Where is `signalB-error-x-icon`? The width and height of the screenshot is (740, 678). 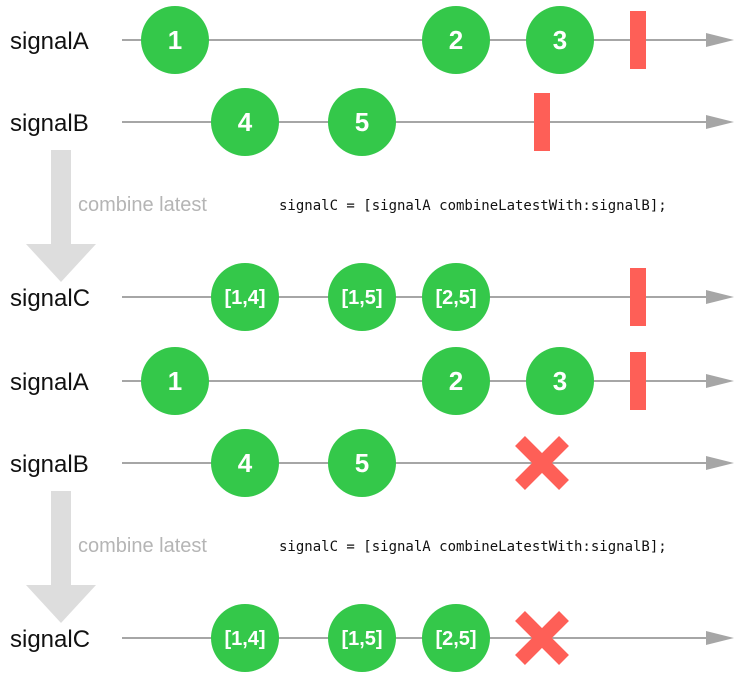
signalB-error-x-icon is located at coordinates (542, 463).